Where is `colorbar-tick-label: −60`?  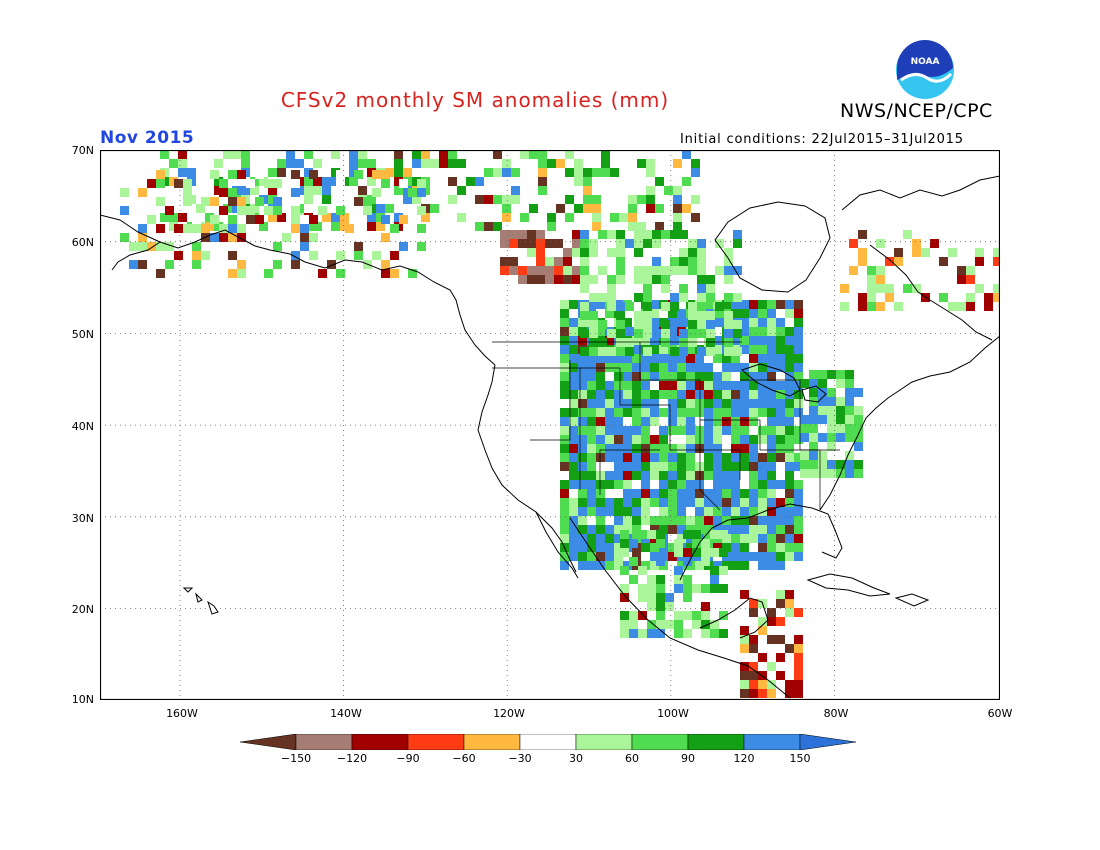 colorbar-tick-label: −60 is located at coordinates (464, 758).